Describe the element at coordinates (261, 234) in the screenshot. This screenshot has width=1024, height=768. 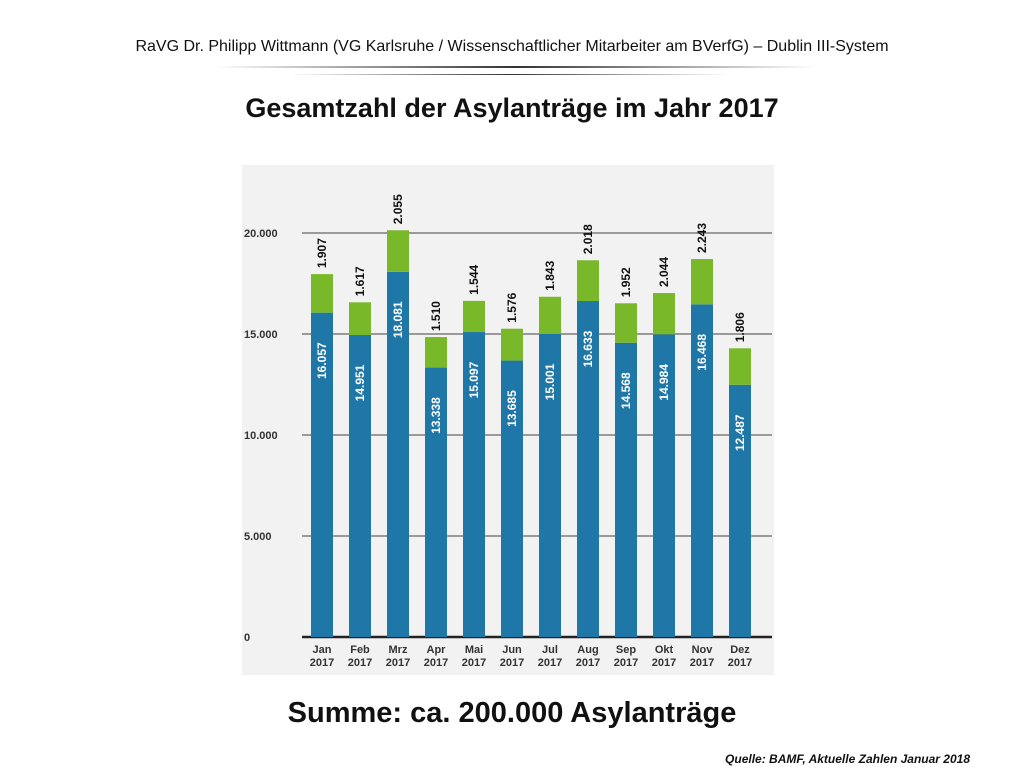
I see `y-tick-label: 20.000` at that location.